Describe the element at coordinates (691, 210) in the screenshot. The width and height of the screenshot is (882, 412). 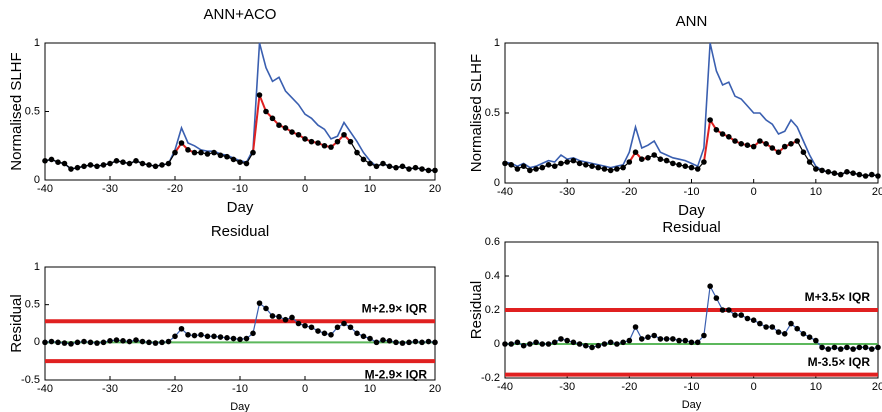
I see `x-axis-label: Day` at that location.